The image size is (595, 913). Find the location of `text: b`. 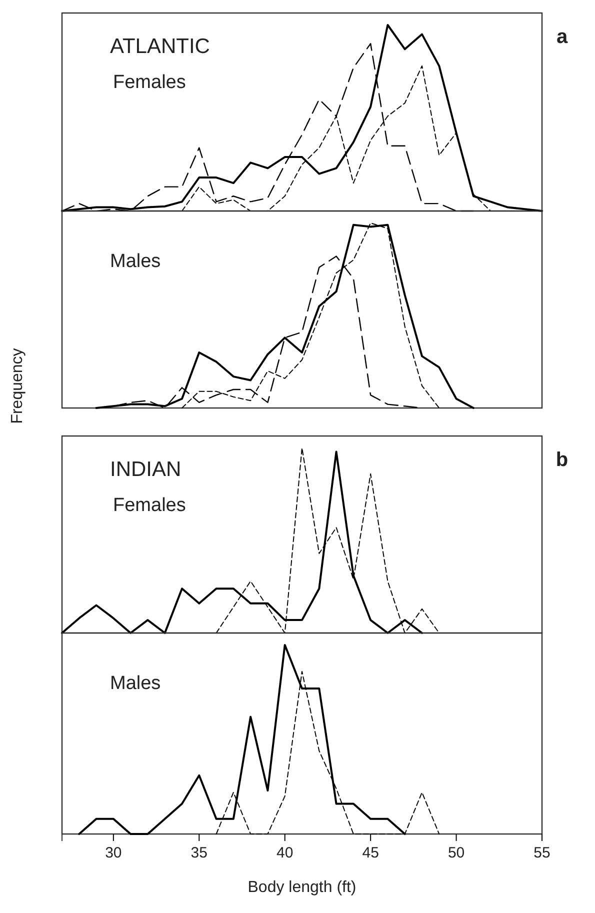

text: b is located at coordinates (562, 460).